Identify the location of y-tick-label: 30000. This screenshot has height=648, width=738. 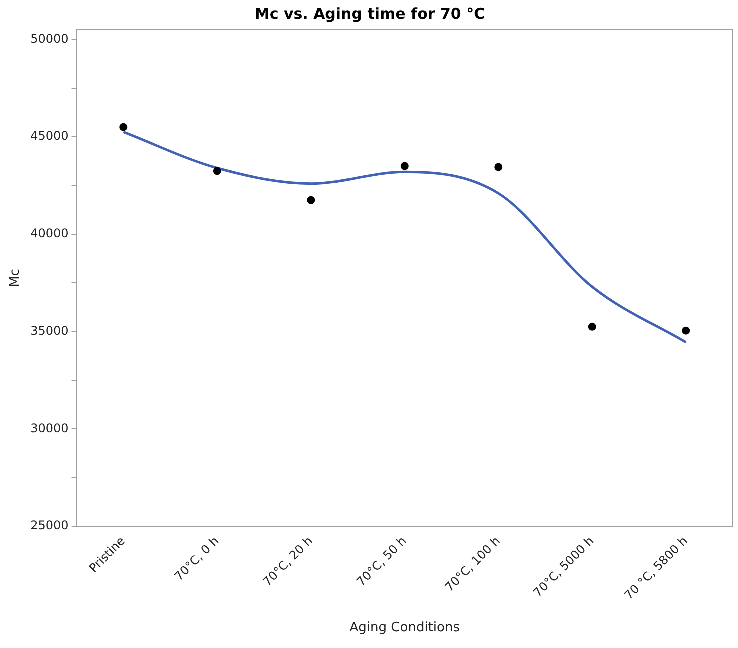
(49, 428).